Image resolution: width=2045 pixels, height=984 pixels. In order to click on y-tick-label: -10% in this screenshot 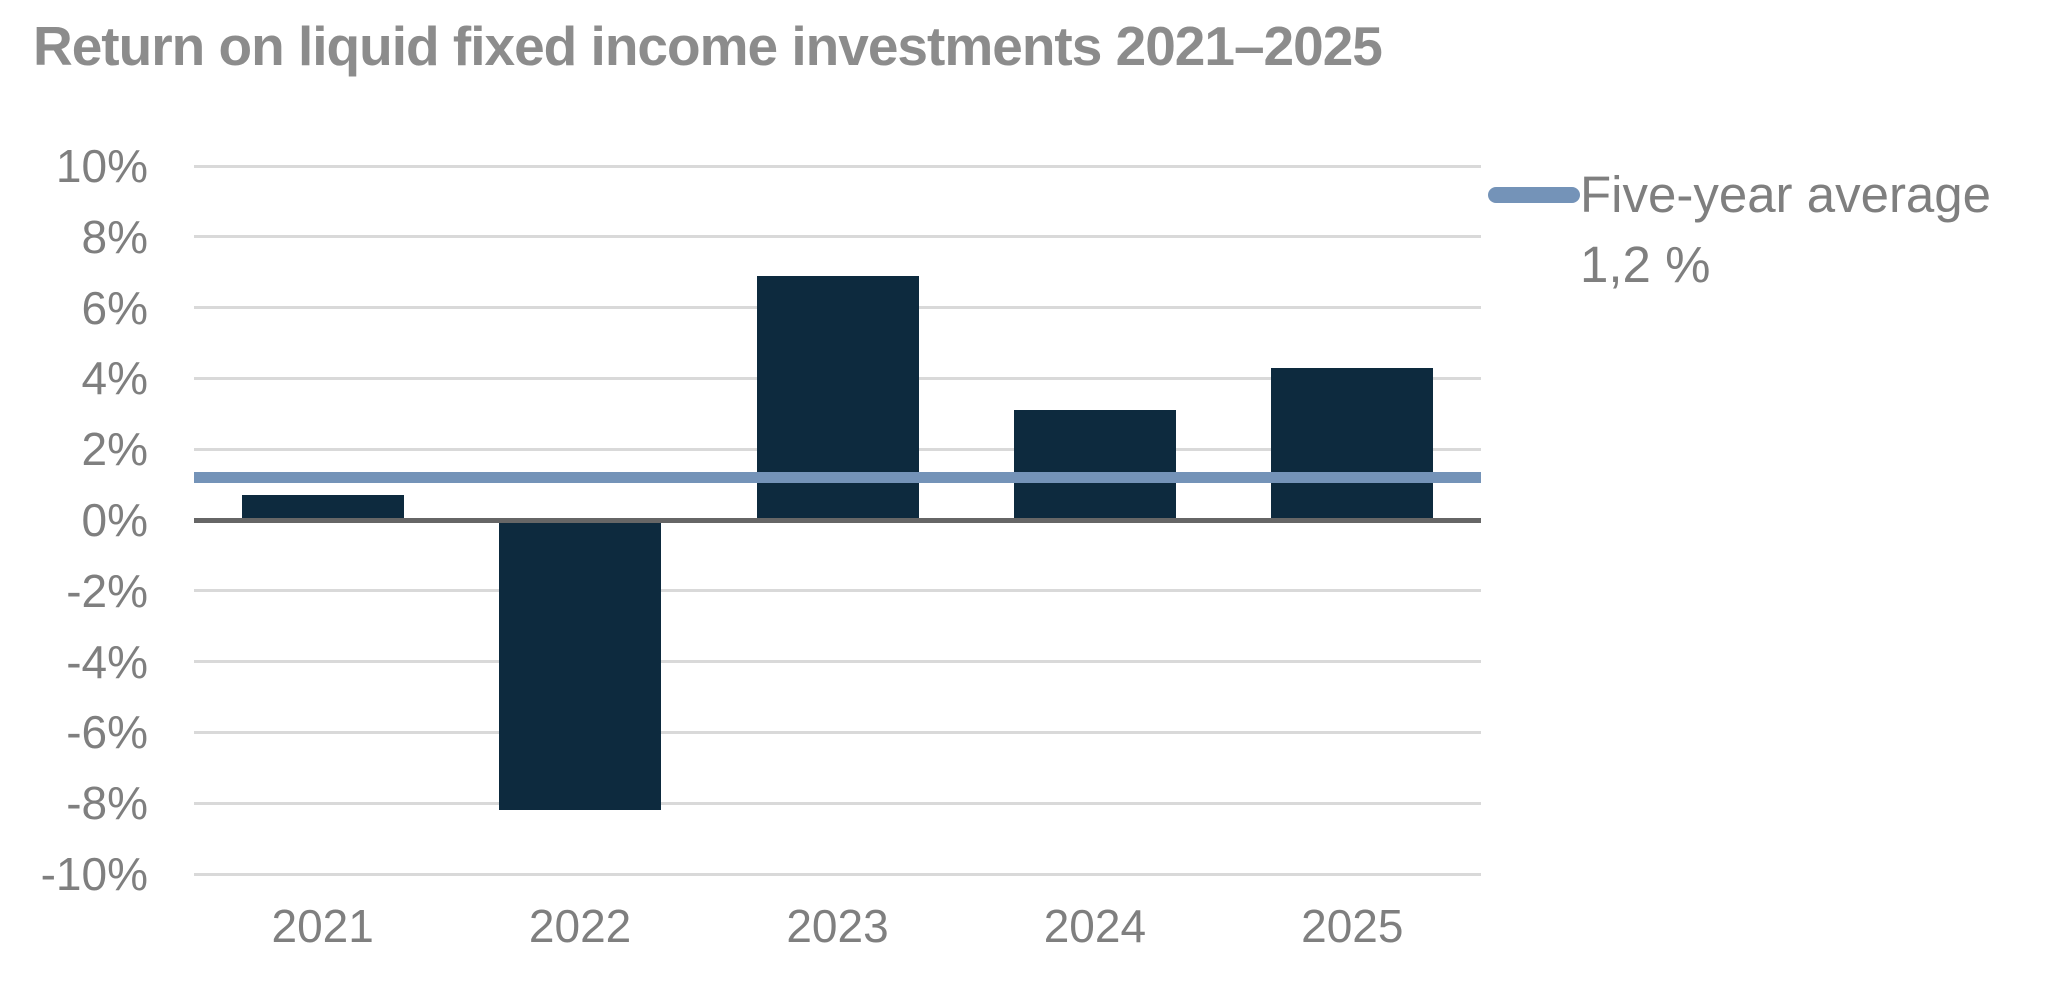, I will do `click(94, 874)`.